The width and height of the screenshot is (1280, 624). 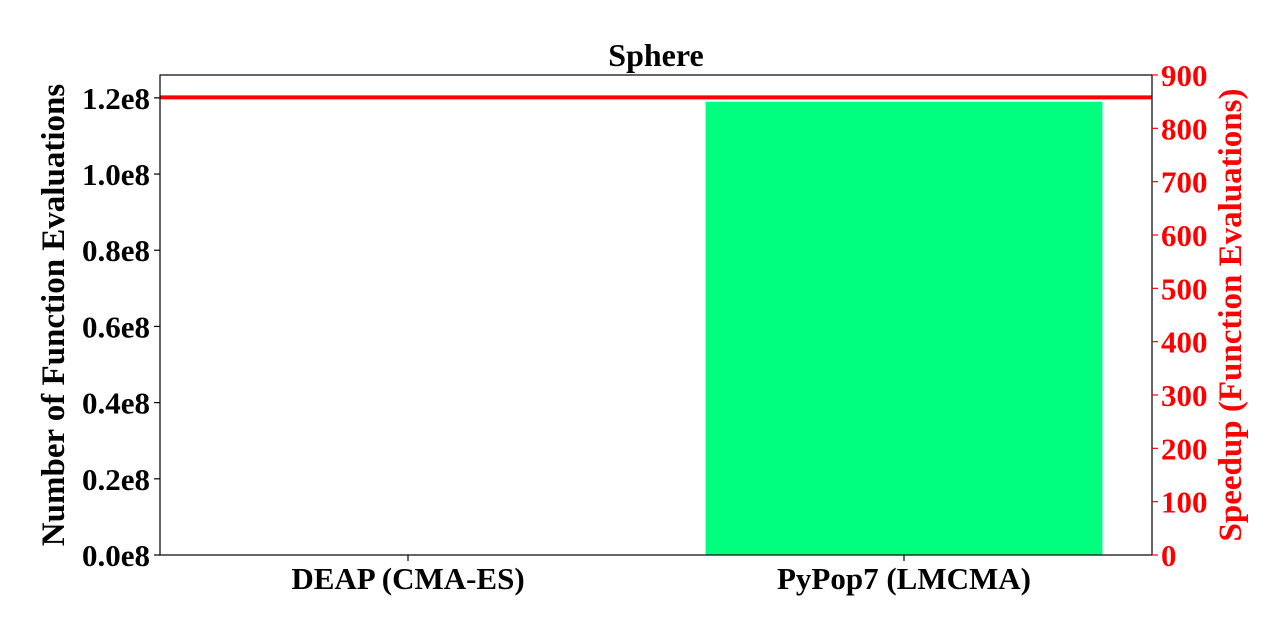 I want to click on y-tick-label-1: 0.2e8, so click(x=116, y=479).